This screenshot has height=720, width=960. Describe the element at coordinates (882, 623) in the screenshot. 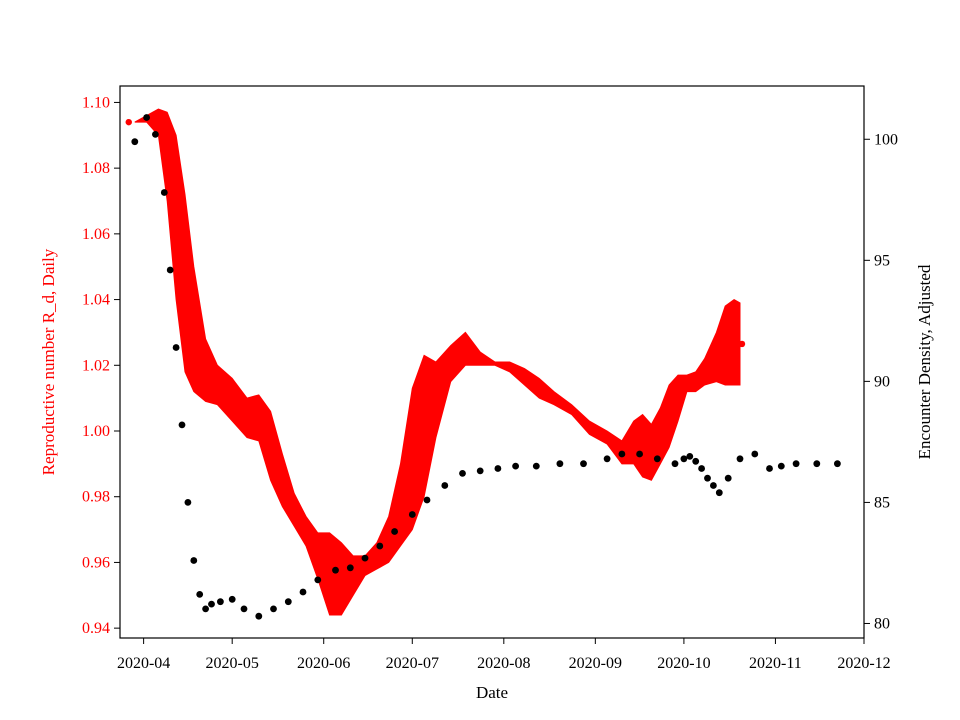

I see `y-right-tick-label: 80` at that location.